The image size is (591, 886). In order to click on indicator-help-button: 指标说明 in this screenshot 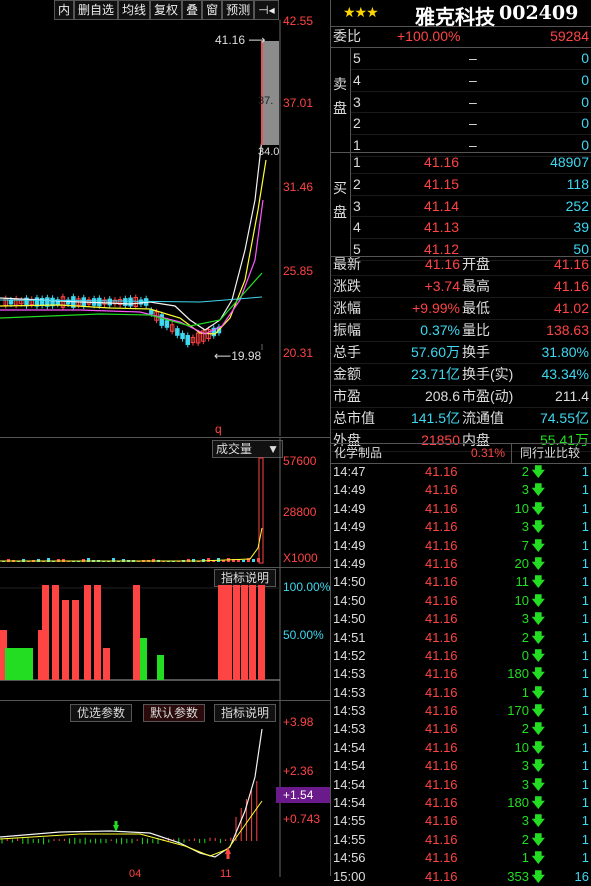, I will do `click(245, 578)`.